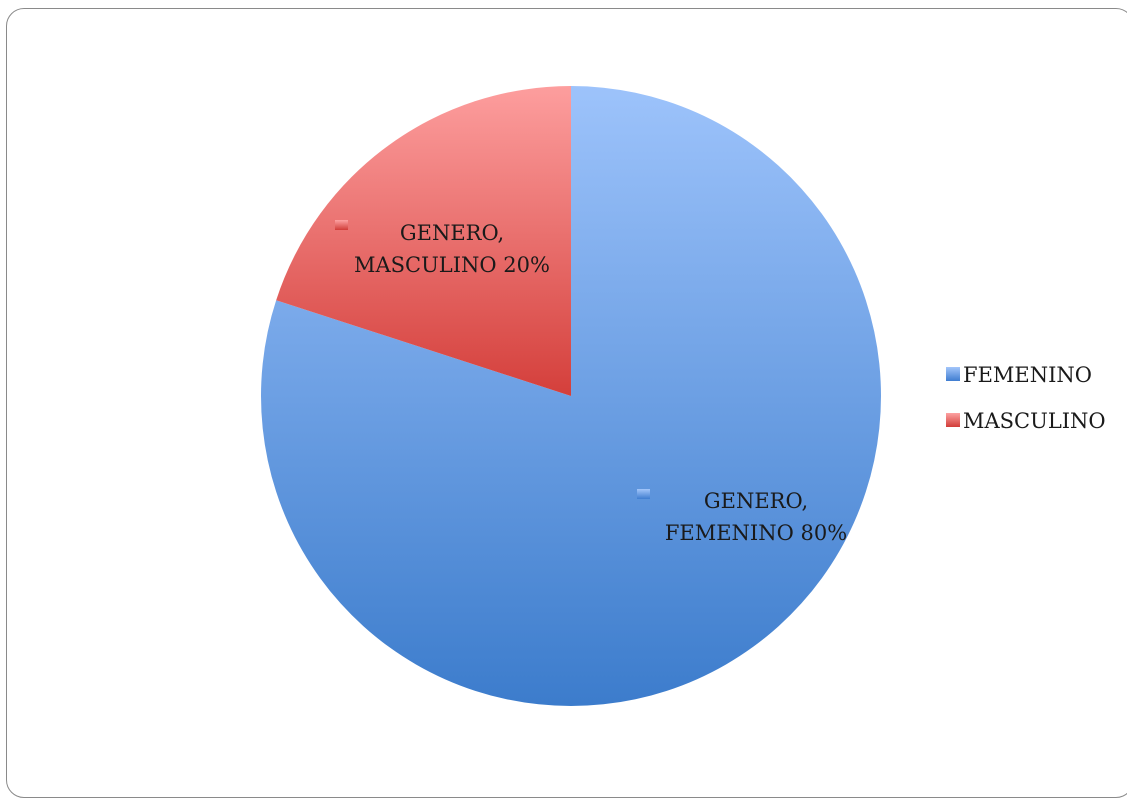 This screenshot has width=1127, height=798. Describe the element at coordinates (756, 501) in the screenshot. I see `data-label-femenino-line1: GENERO,` at that location.